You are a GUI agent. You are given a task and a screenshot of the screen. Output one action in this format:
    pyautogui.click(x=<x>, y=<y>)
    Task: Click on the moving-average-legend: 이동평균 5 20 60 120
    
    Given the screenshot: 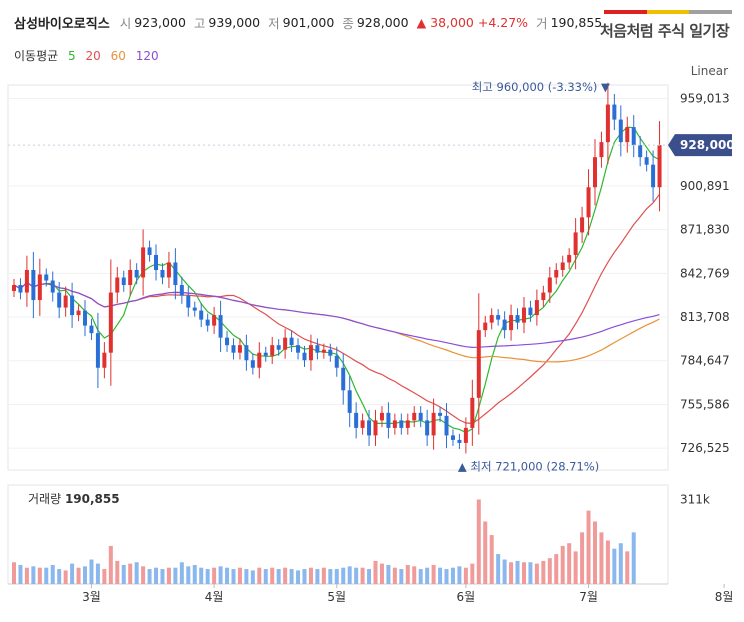 What is the action you would take?
    pyautogui.click(x=89, y=55)
    